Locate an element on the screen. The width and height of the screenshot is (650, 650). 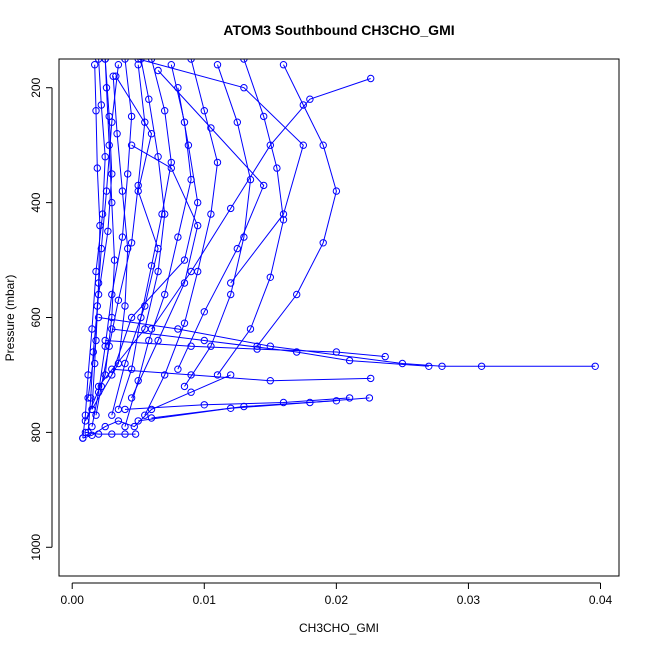
x-tick-label: 0.00 is located at coordinates (73, 600).